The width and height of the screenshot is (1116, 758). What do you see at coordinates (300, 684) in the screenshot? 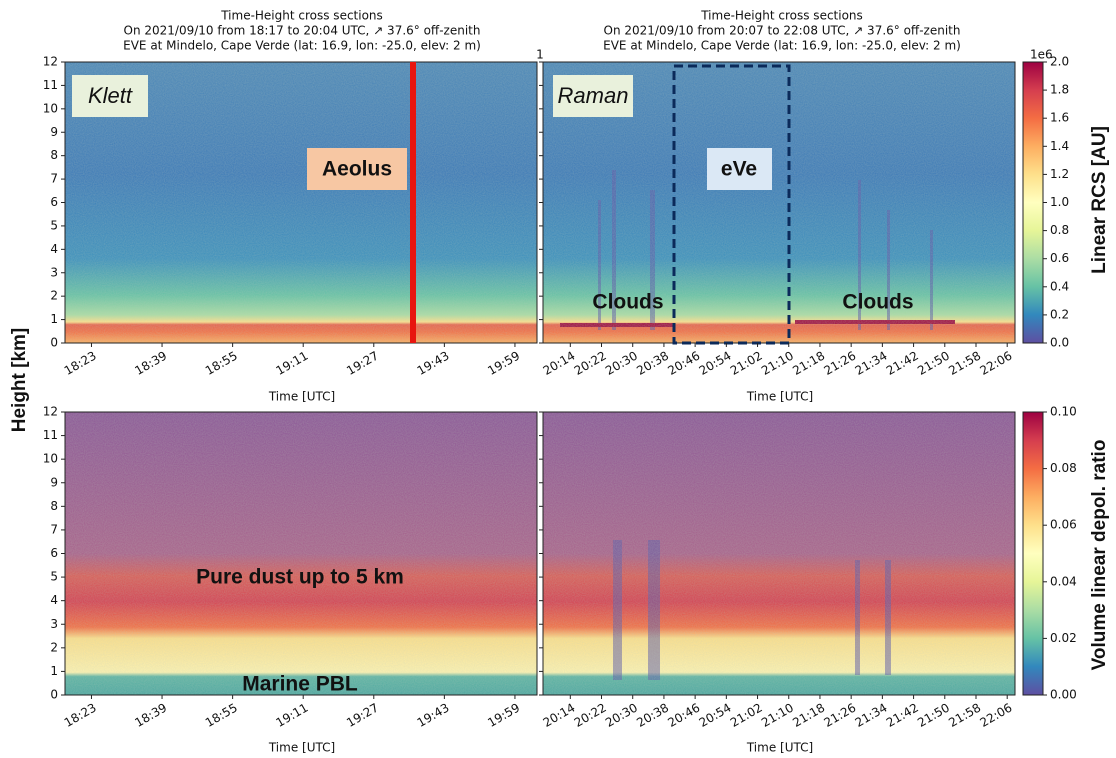
I see `annotation: Marine PBL` at bounding box center [300, 684].